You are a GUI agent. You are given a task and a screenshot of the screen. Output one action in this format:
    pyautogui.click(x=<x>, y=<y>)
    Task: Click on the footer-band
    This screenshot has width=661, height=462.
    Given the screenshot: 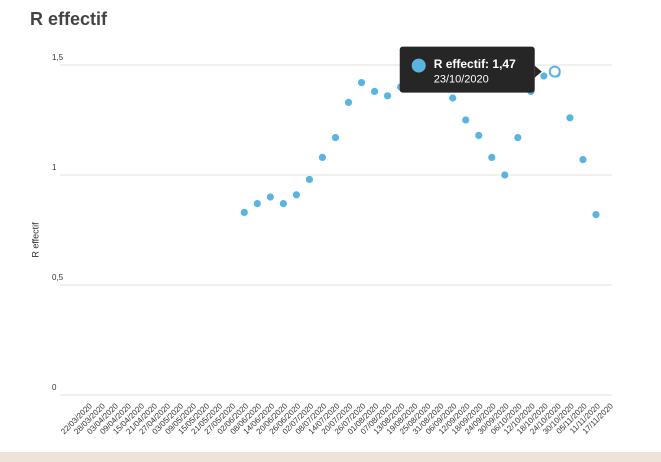 What is the action you would take?
    pyautogui.click(x=330, y=457)
    